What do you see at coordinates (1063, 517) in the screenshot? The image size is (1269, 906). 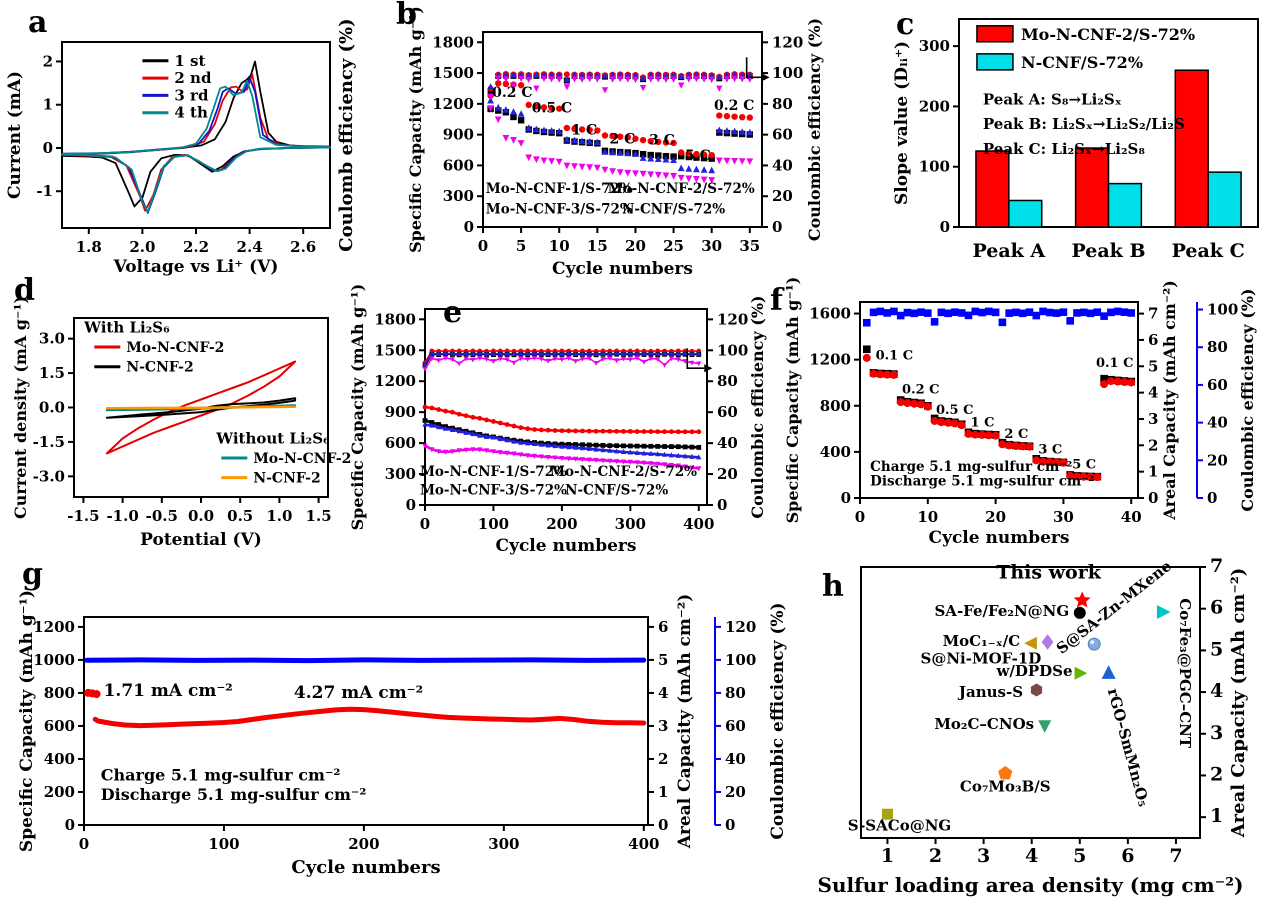 I see `svg-text: 30` at bounding box center [1063, 517].